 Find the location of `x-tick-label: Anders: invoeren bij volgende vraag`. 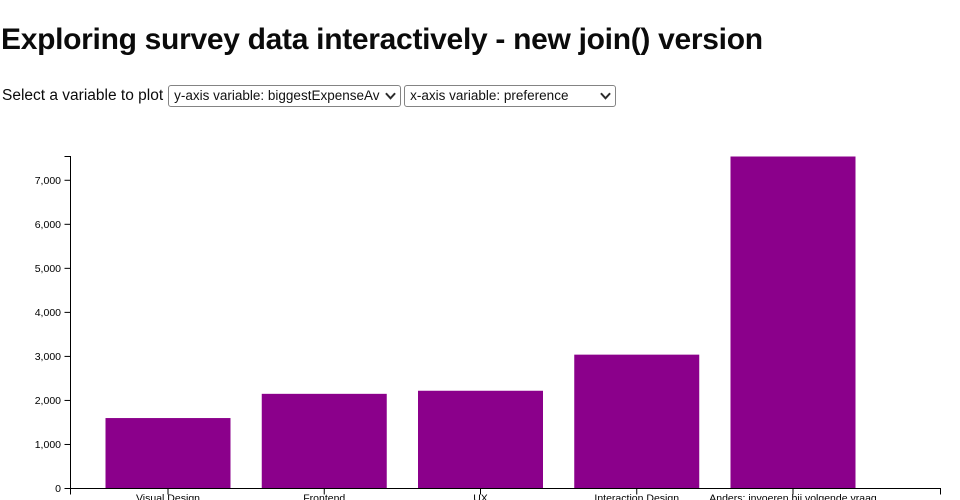

x-tick-label: Anders: invoeren bij volgende vraag is located at coordinates (793, 496).